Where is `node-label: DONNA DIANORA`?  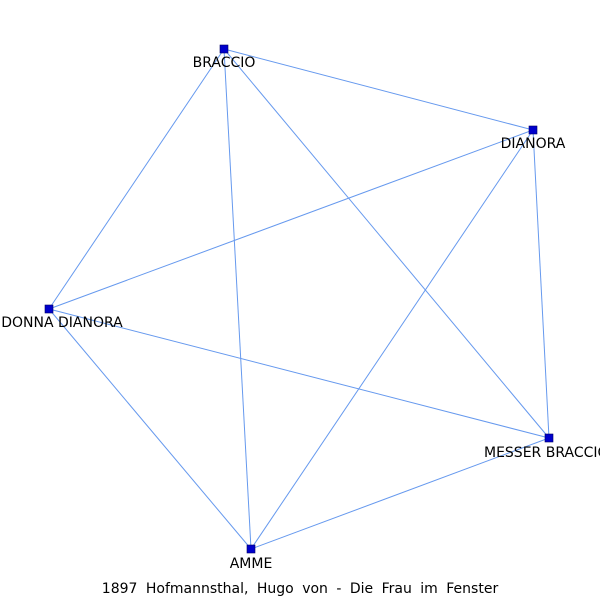 node-label: DONNA DIANORA is located at coordinates (62, 323).